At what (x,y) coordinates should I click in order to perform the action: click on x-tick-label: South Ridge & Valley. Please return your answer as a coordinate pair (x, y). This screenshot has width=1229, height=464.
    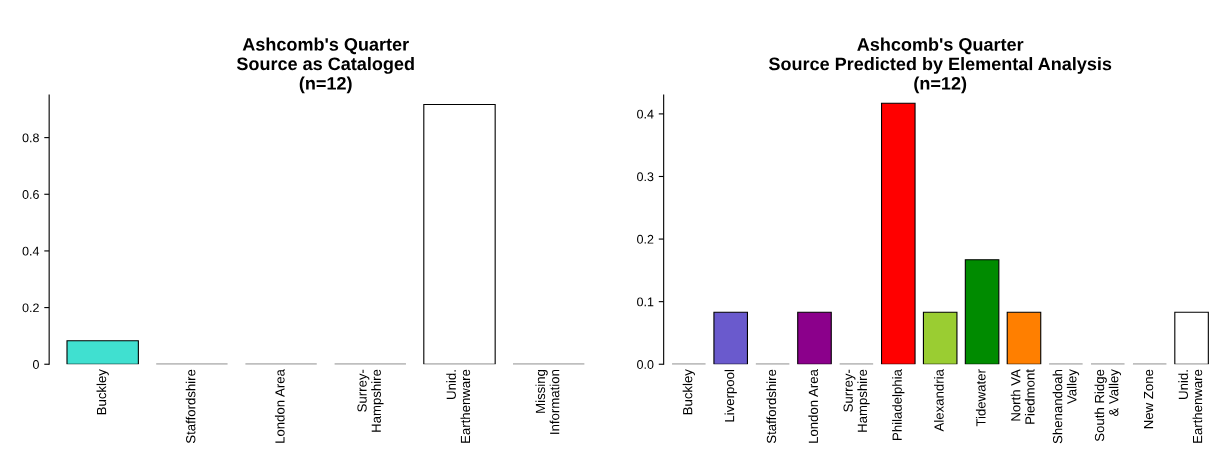
    Looking at the image, I should click on (1108, 405).